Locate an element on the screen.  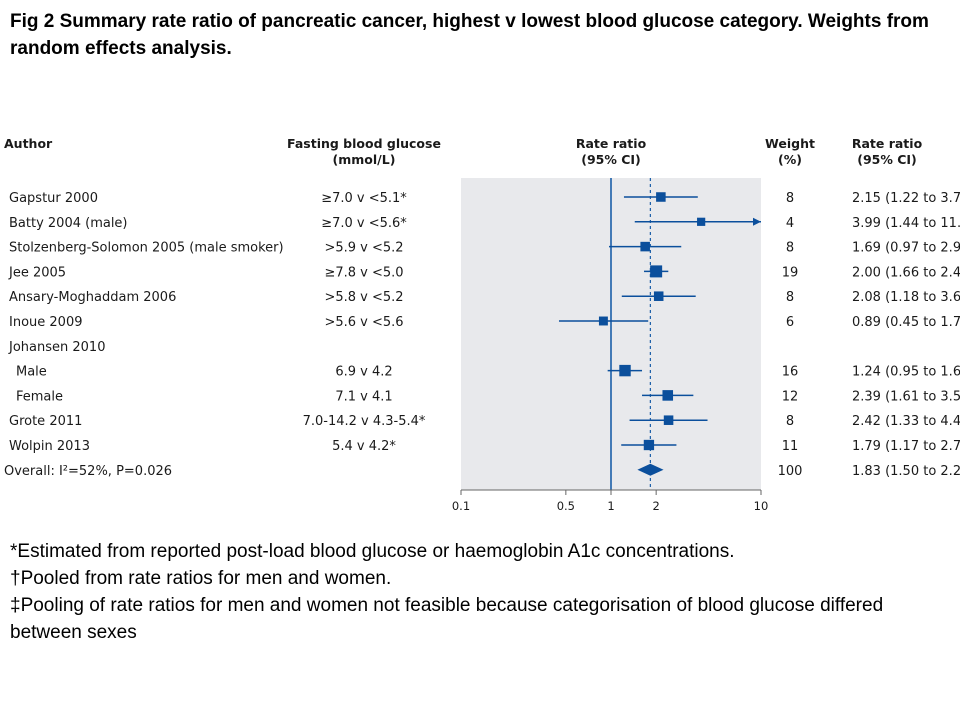
study-label: Male is located at coordinates (31, 372).